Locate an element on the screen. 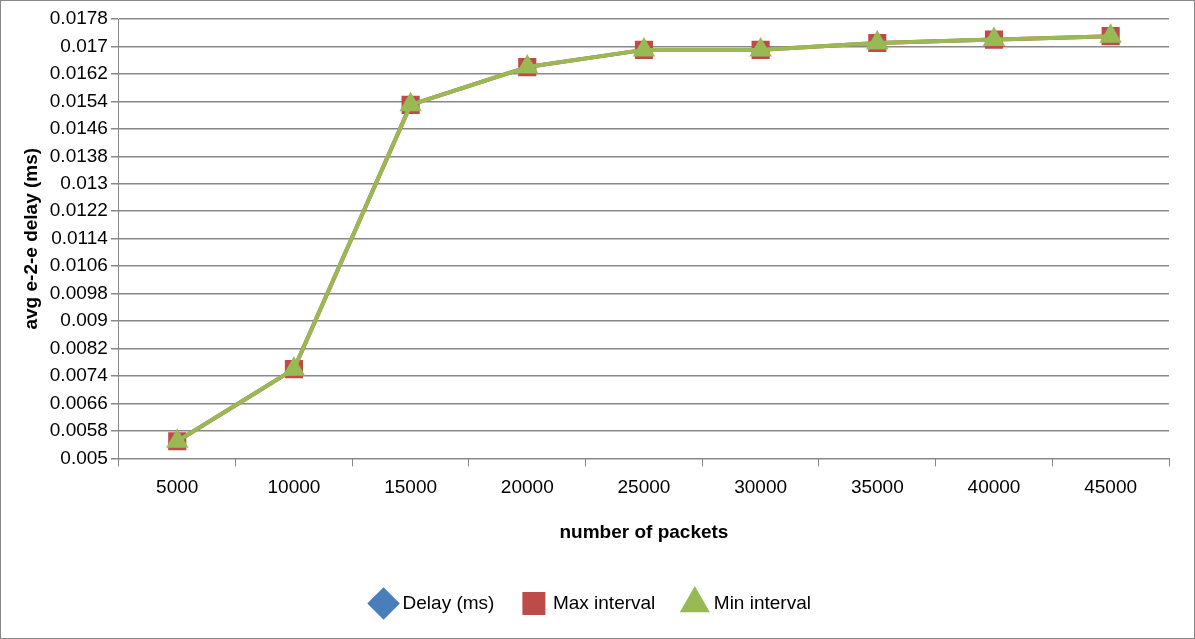  y-tick-label: 0.0074 is located at coordinates (79, 375).